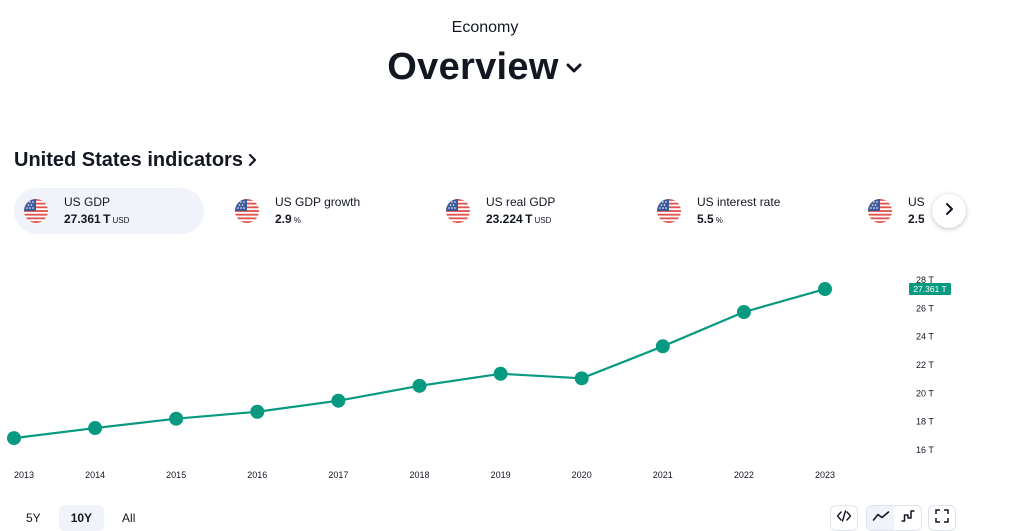 The height and width of the screenshot is (531, 1024). I want to click on chevron-down-icon, so click(574, 70).